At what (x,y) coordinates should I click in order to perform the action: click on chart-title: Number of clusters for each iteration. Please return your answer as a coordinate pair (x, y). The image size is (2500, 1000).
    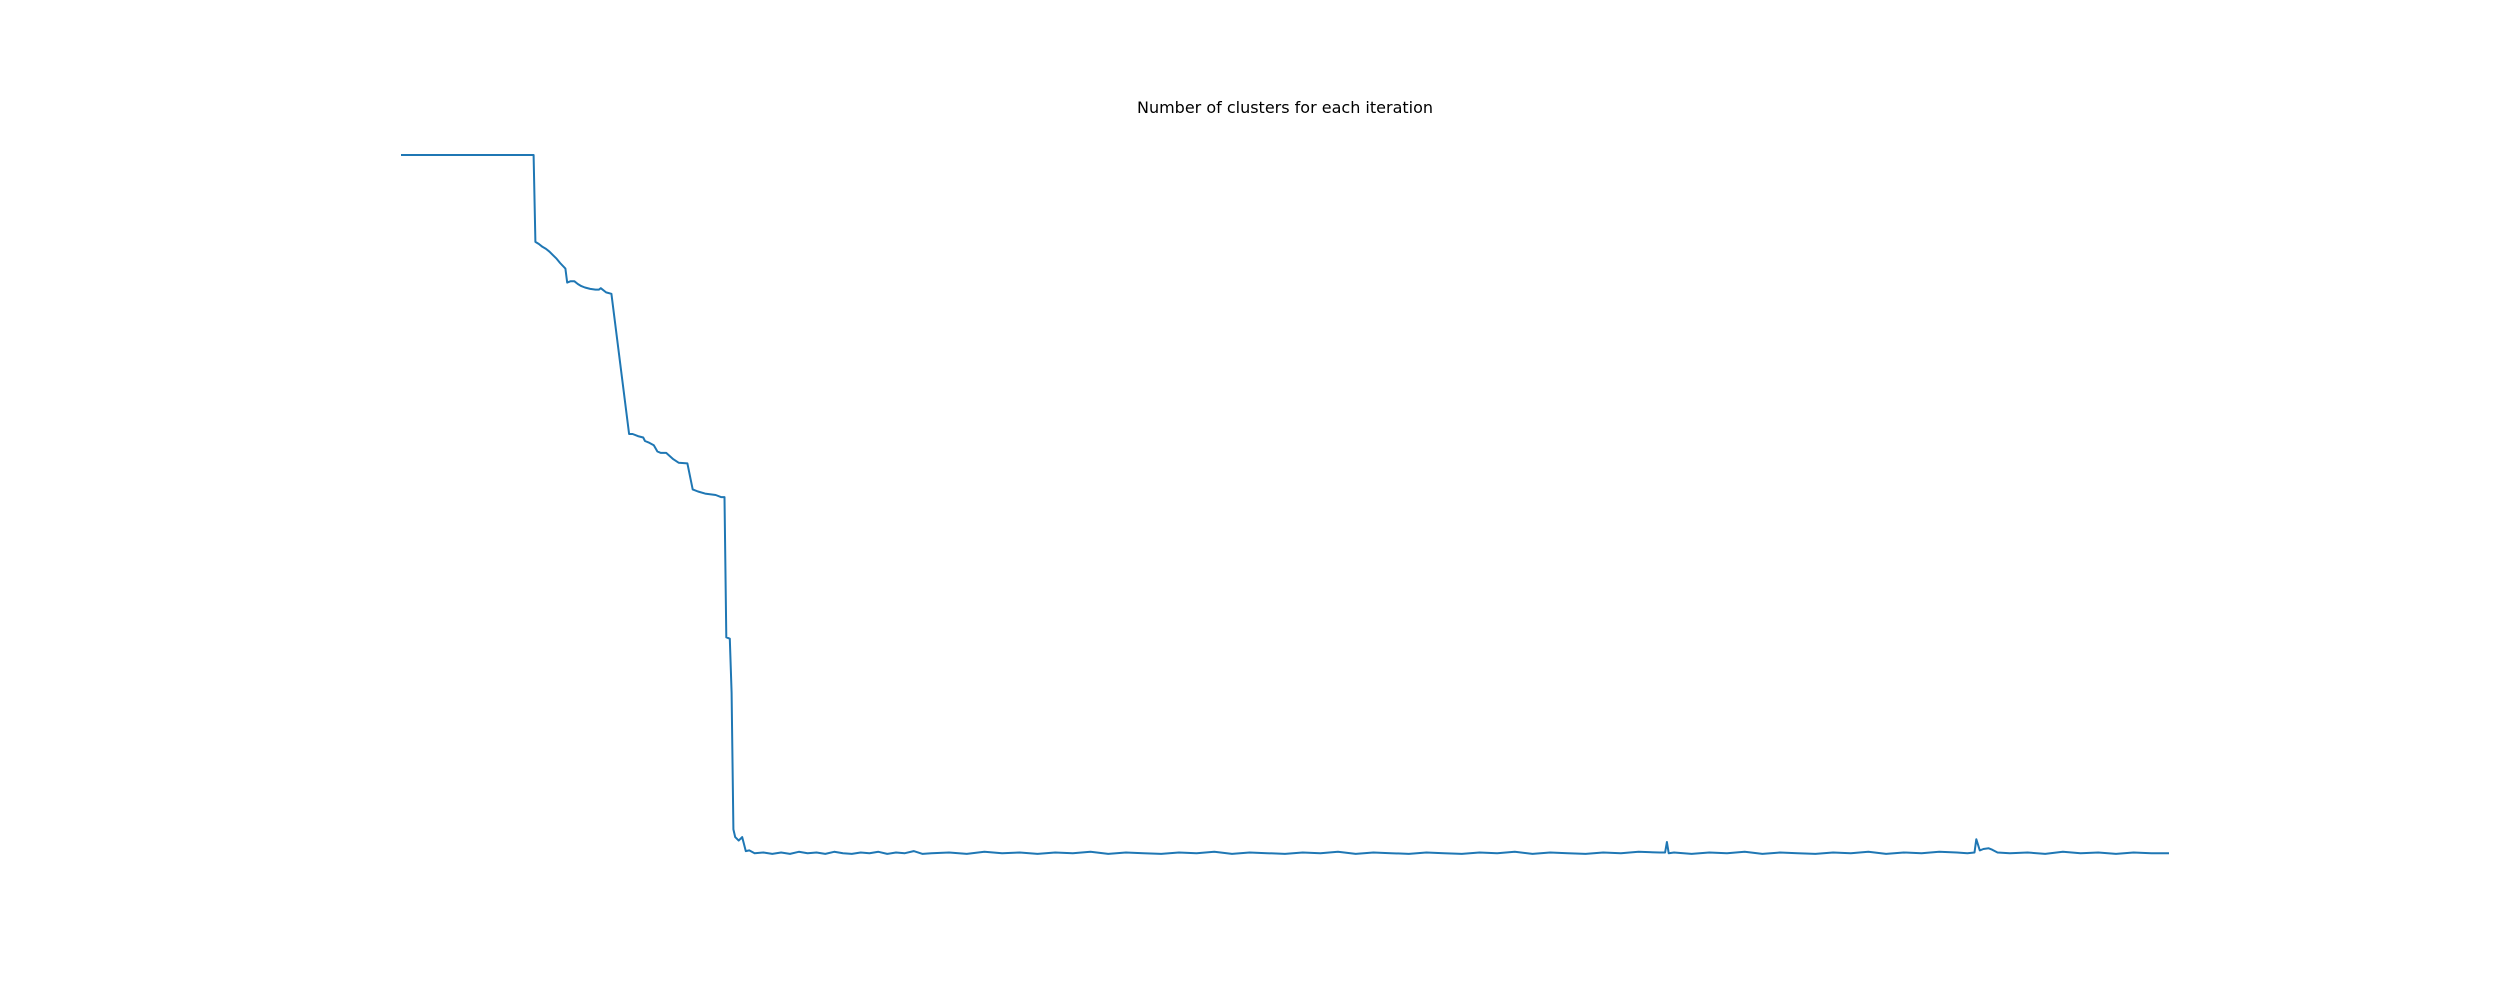
    Looking at the image, I should click on (1285, 107).